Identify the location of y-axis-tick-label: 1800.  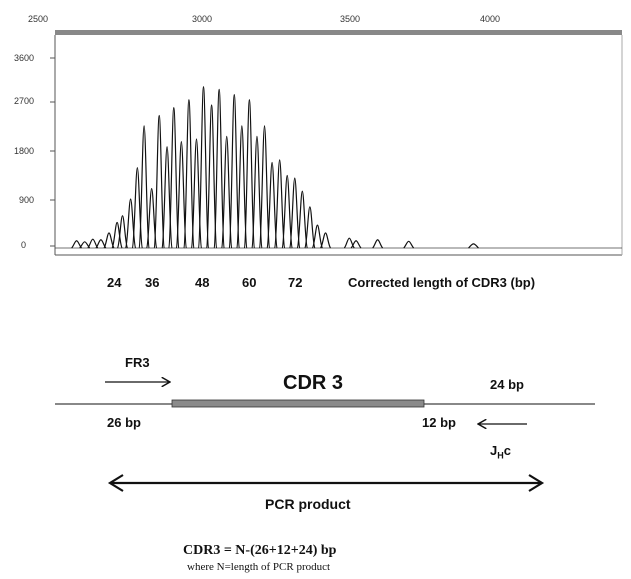
(23, 151).